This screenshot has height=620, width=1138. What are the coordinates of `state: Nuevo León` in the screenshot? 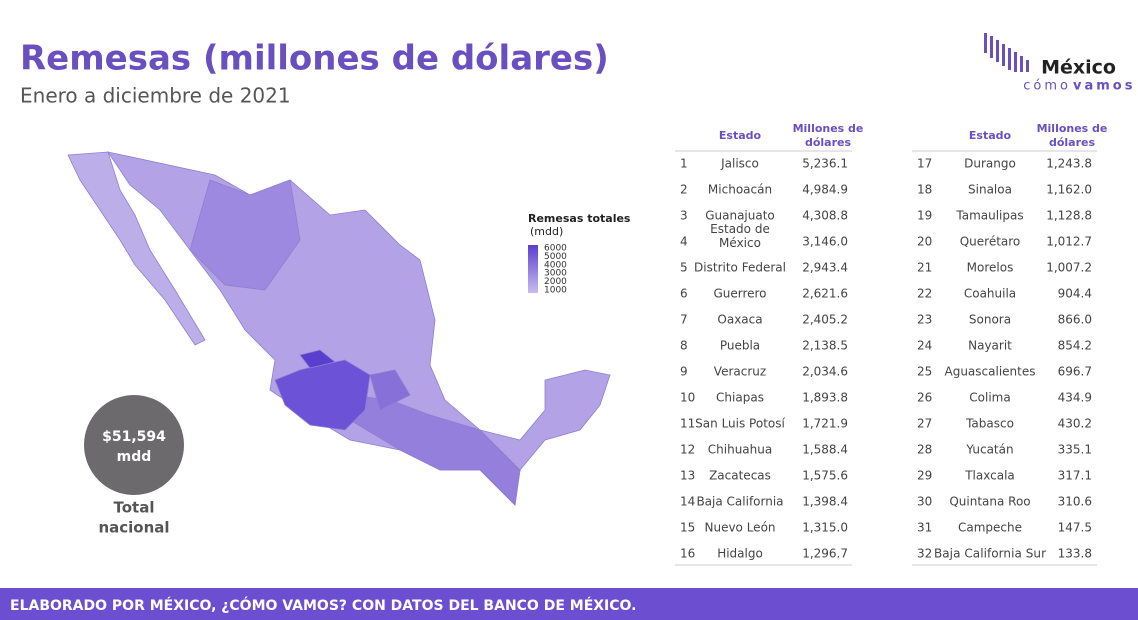 It's located at (739, 528).